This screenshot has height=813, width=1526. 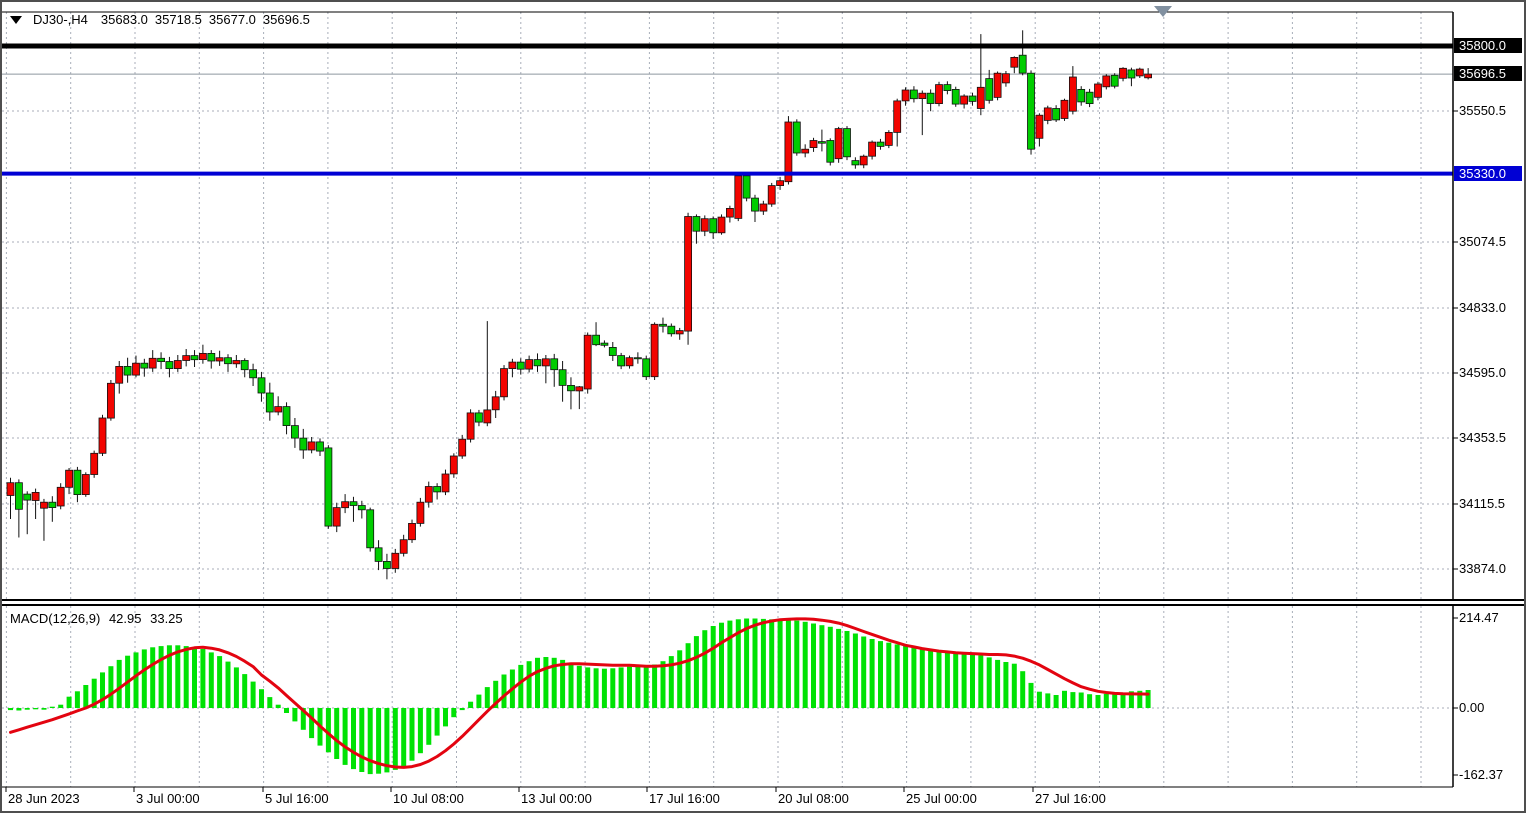 I want to click on indicator-signal-value: 33.25, so click(x=166, y=618).